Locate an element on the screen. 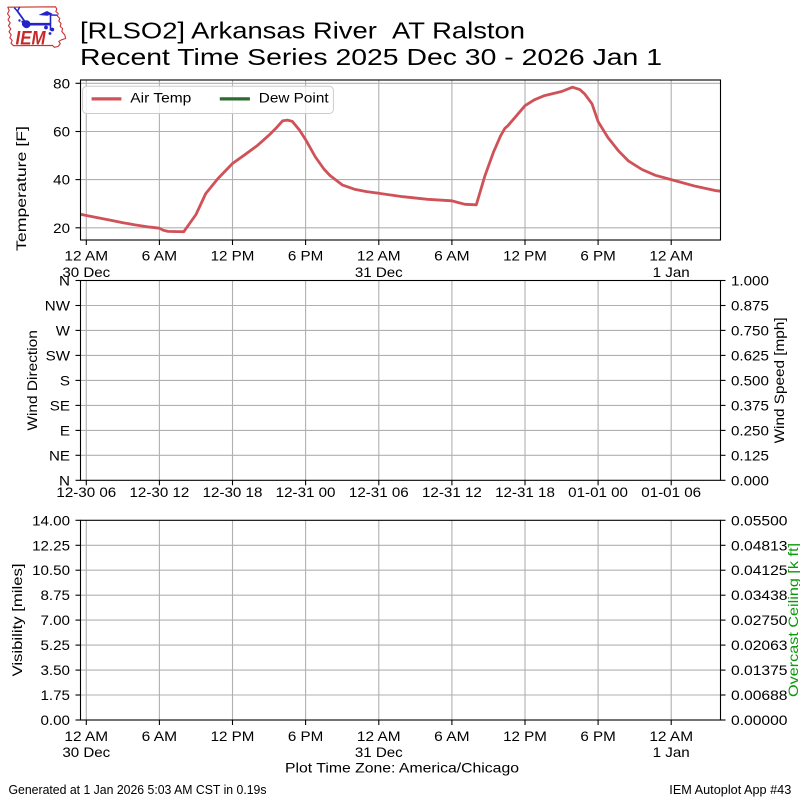 The width and height of the screenshot is (800, 800). svg-text: 5.25 is located at coordinates (56, 645).